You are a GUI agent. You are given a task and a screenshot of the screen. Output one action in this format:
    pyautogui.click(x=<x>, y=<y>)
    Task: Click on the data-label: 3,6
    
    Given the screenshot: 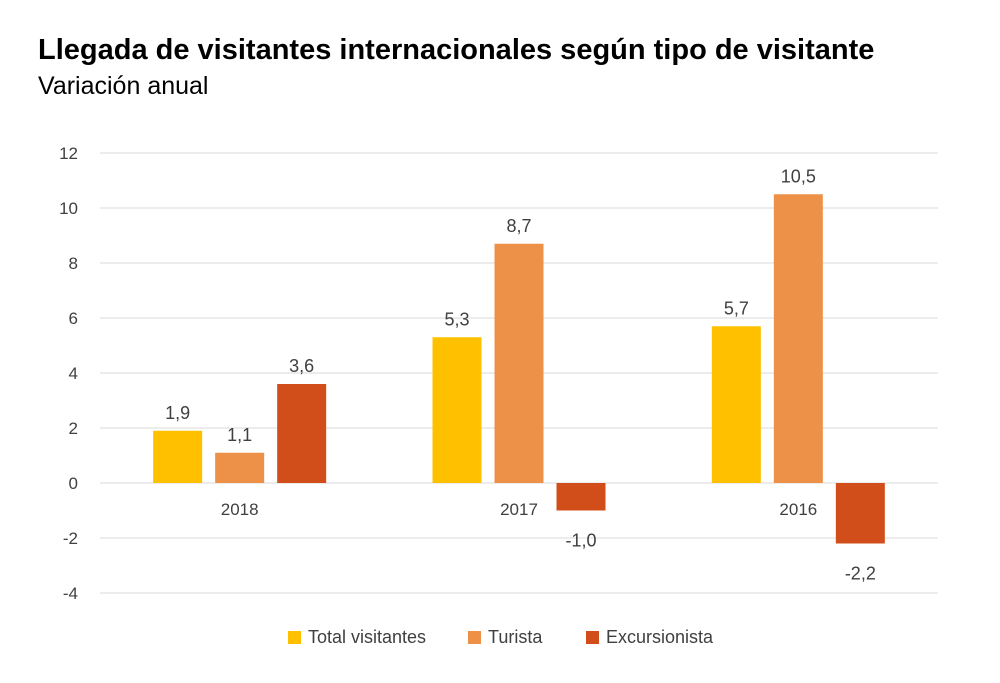 What is the action you would take?
    pyautogui.click(x=301, y=366)
    